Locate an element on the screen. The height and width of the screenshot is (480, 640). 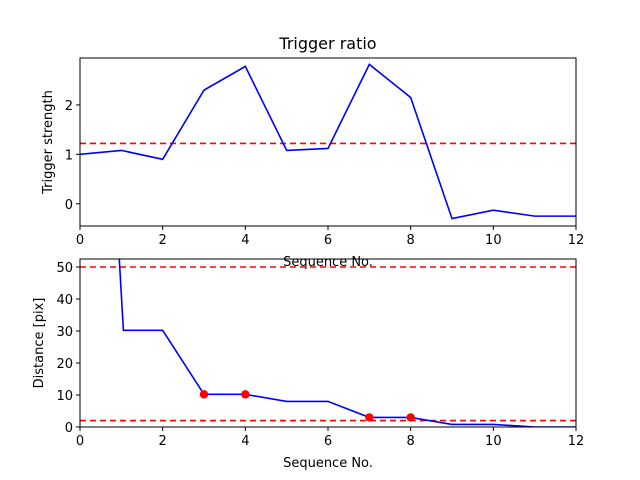
y-axis-label: Trigger strength is located at coordinates (48, 142).